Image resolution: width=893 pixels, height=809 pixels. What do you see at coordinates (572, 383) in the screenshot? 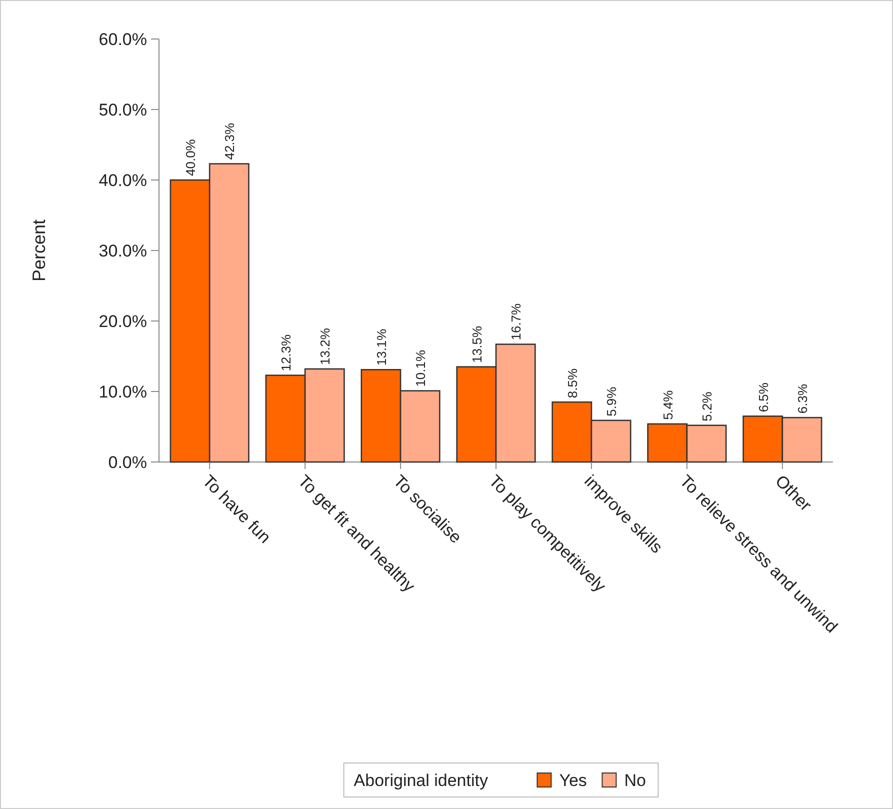
I see `data-label: 8.5%` at bounding box center [572, 383].